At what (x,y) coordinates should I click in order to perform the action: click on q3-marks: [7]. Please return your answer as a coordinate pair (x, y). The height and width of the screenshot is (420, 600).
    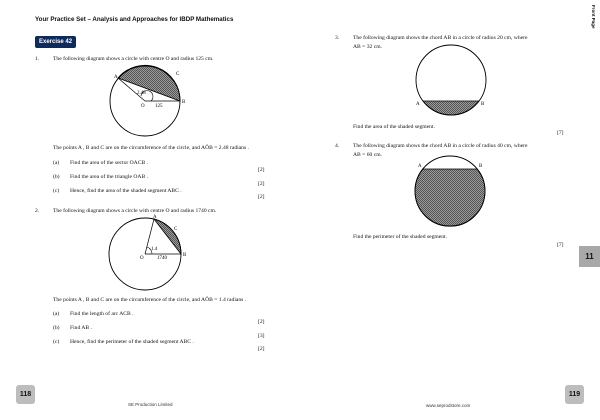
    Looking at the image, I should click on (560, 133).